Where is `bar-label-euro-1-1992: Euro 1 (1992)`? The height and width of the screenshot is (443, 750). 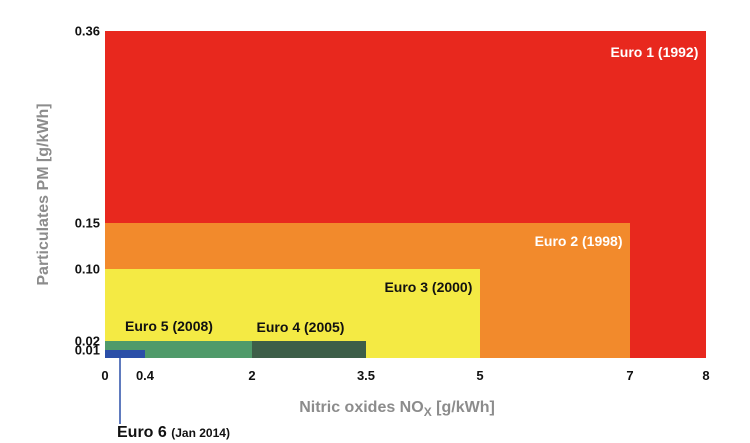
bar-label-euro-1-1992: Euro 1 (1992) is located at coordinates (654, 52).